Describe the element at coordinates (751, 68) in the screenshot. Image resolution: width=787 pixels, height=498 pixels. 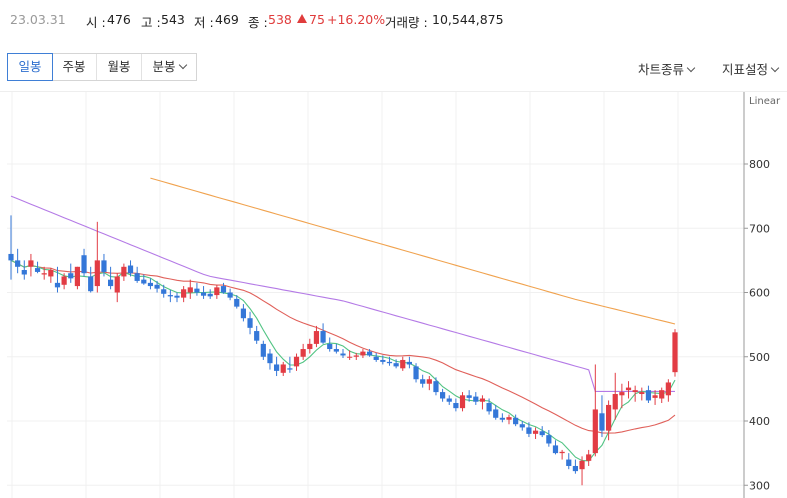
I see `indicator-settings-button: 지표설정` at that location.